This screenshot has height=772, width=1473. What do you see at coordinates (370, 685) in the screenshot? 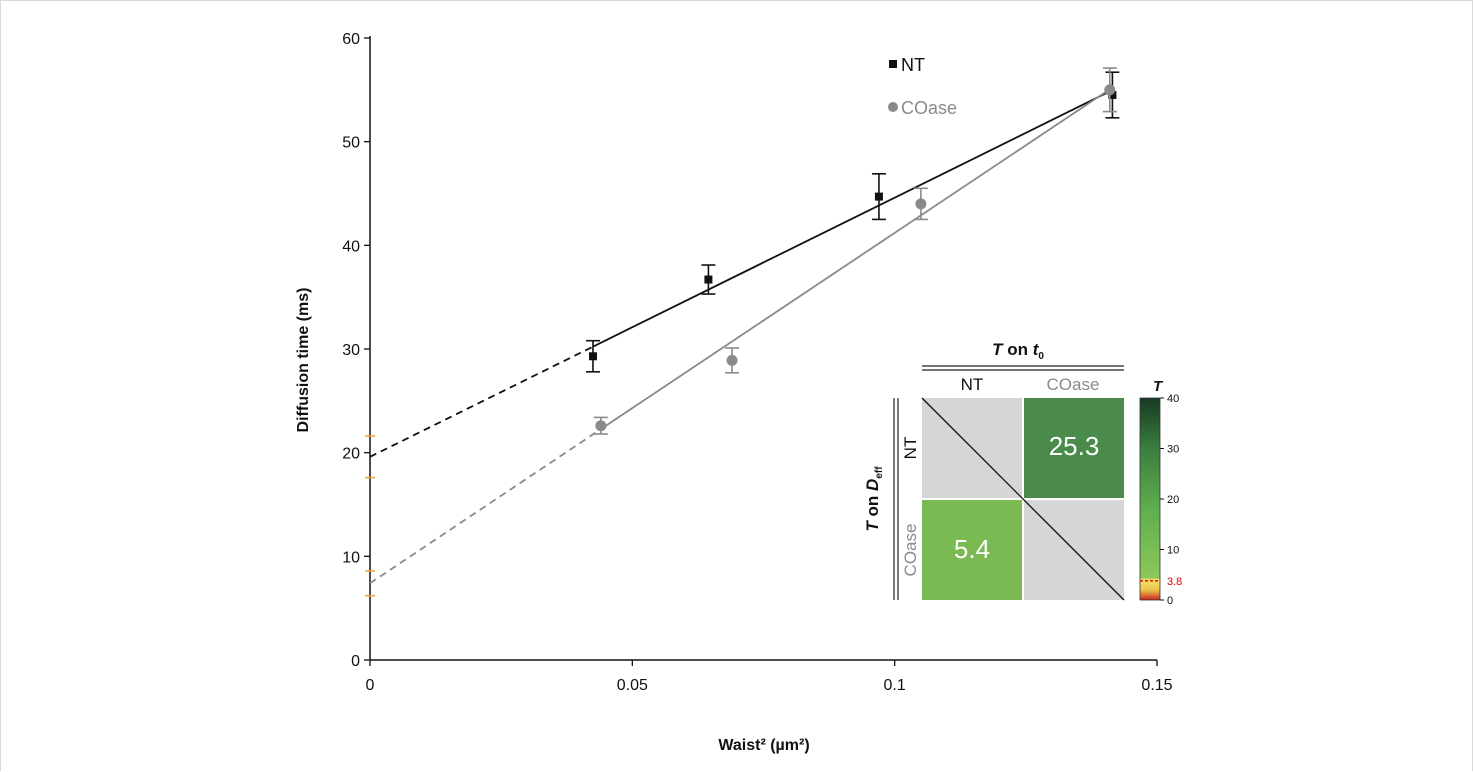
I see `x-tick-label: 0` at bounding box center [370, 685].